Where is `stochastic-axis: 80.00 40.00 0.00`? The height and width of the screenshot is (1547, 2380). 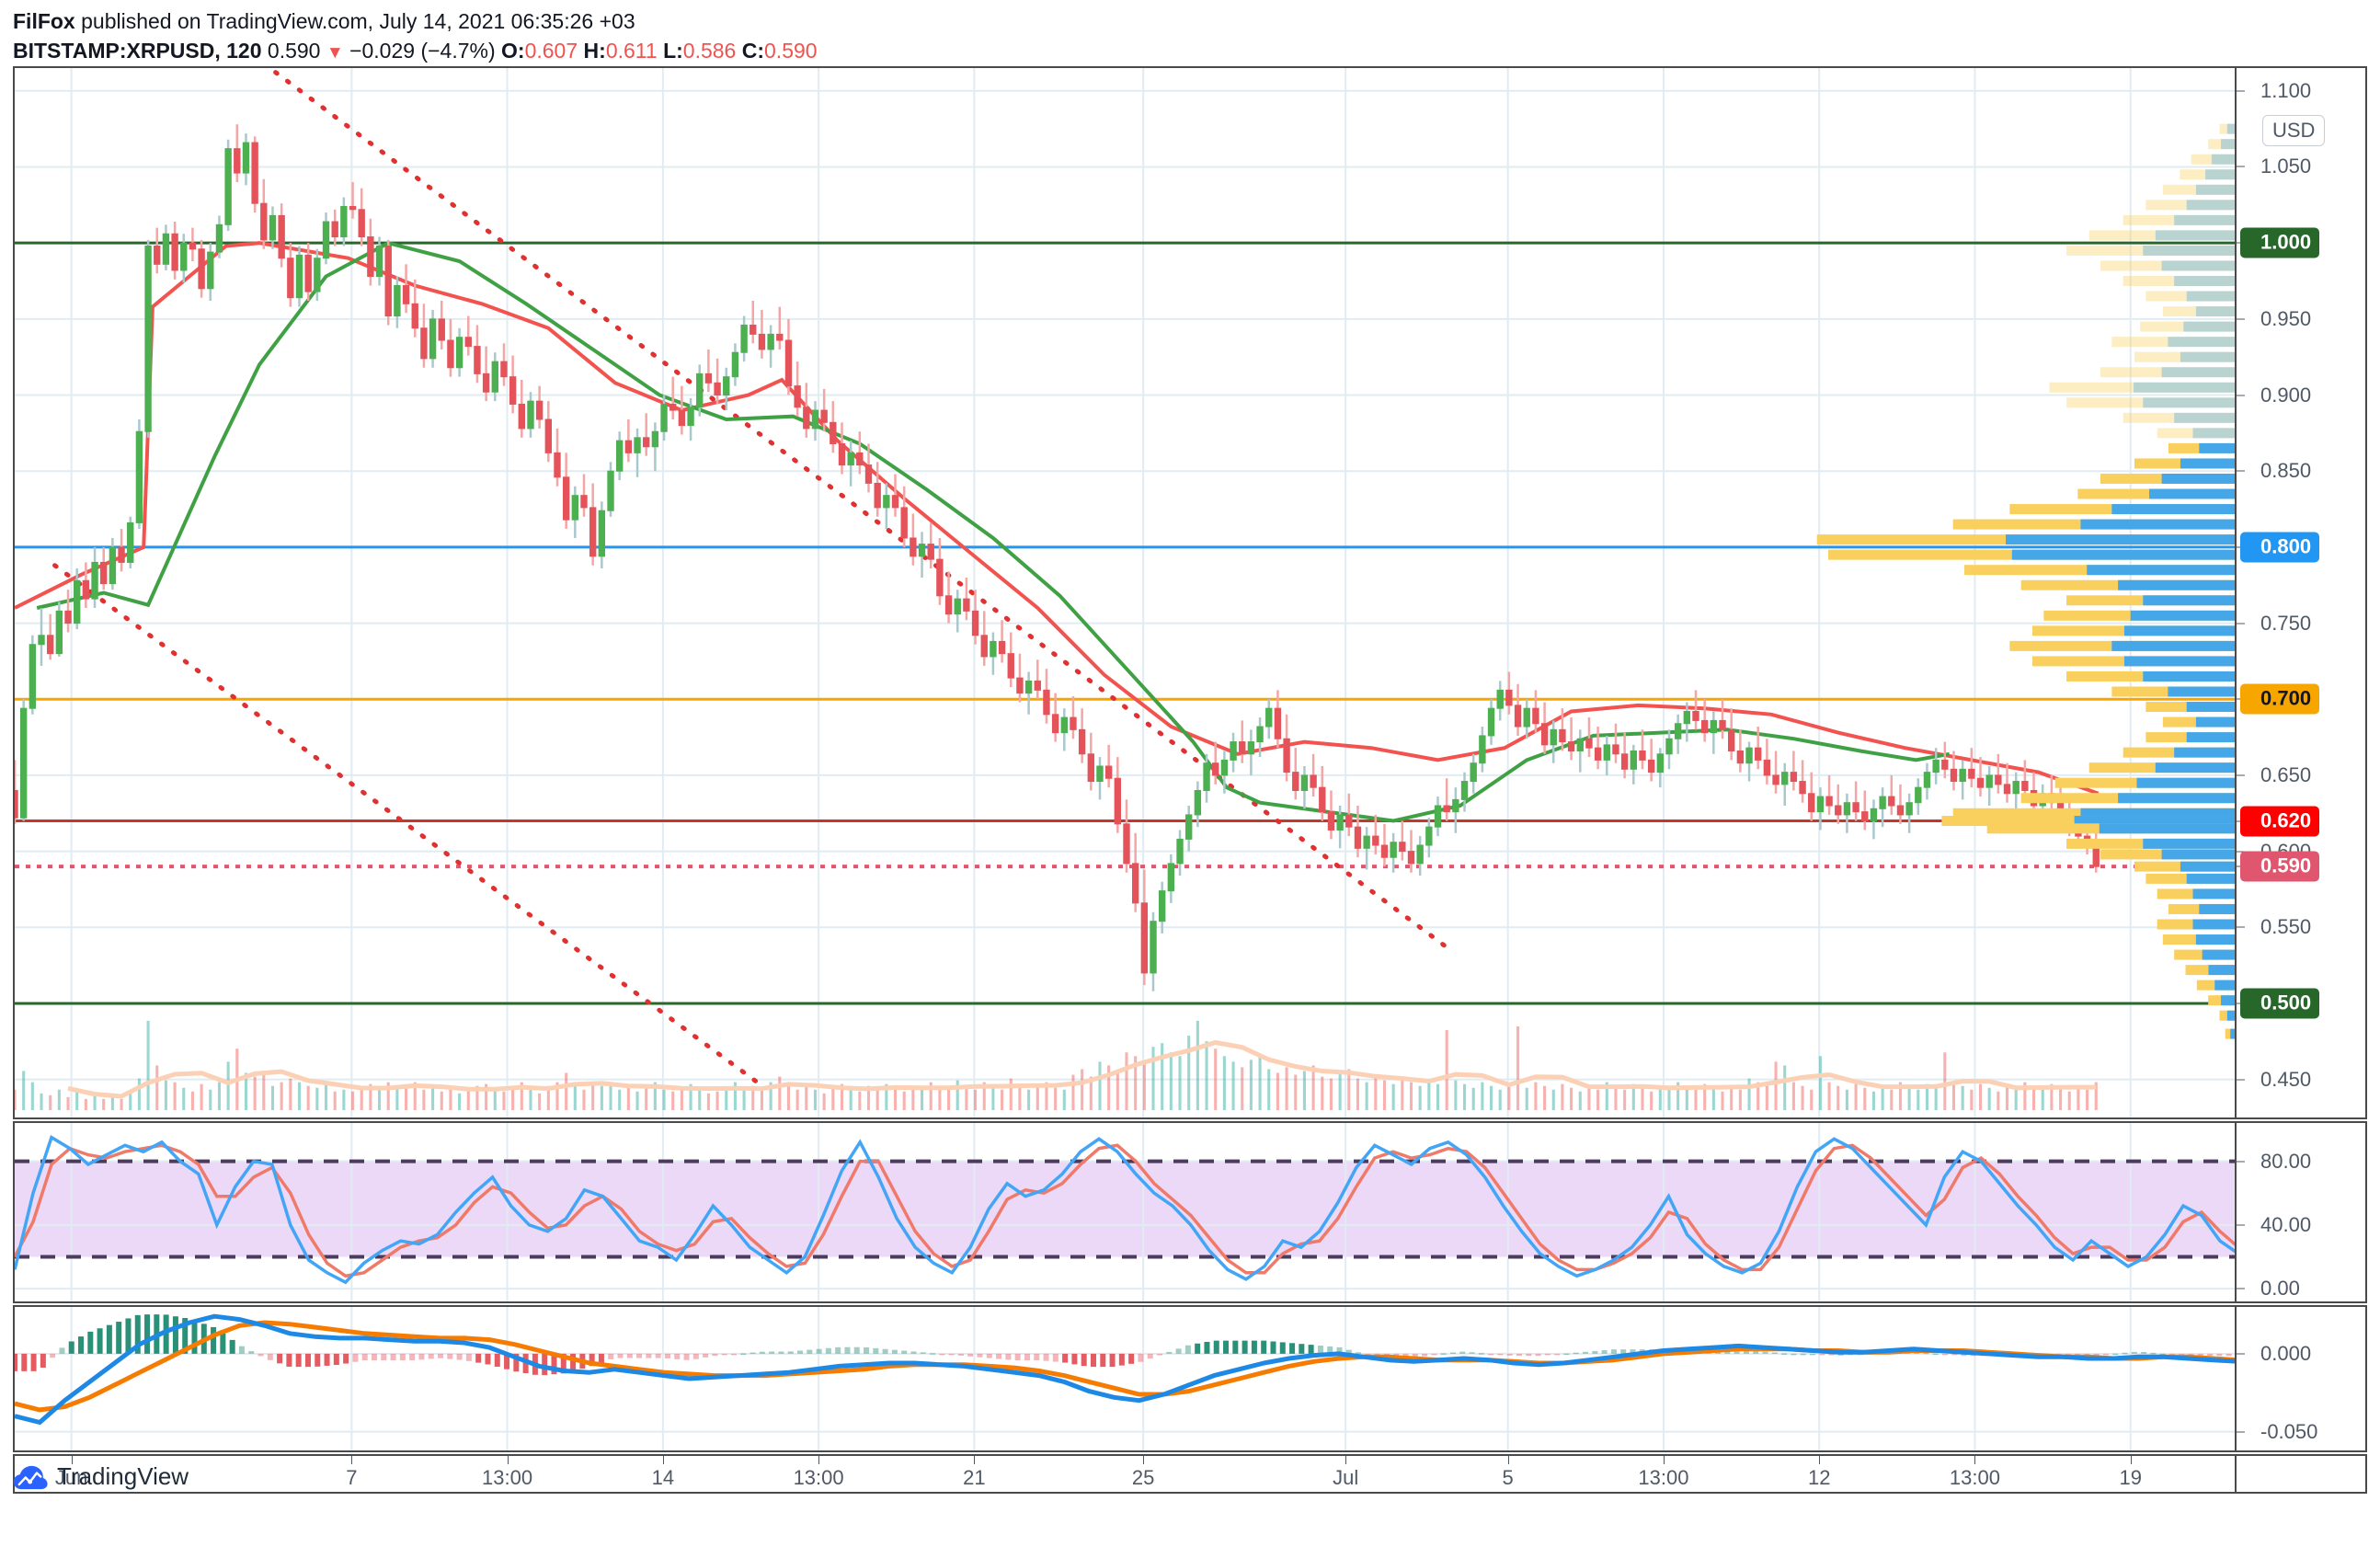 stochastic-axis: 80.00 40.00 0.00 is located at coordinates (2300, 1212).